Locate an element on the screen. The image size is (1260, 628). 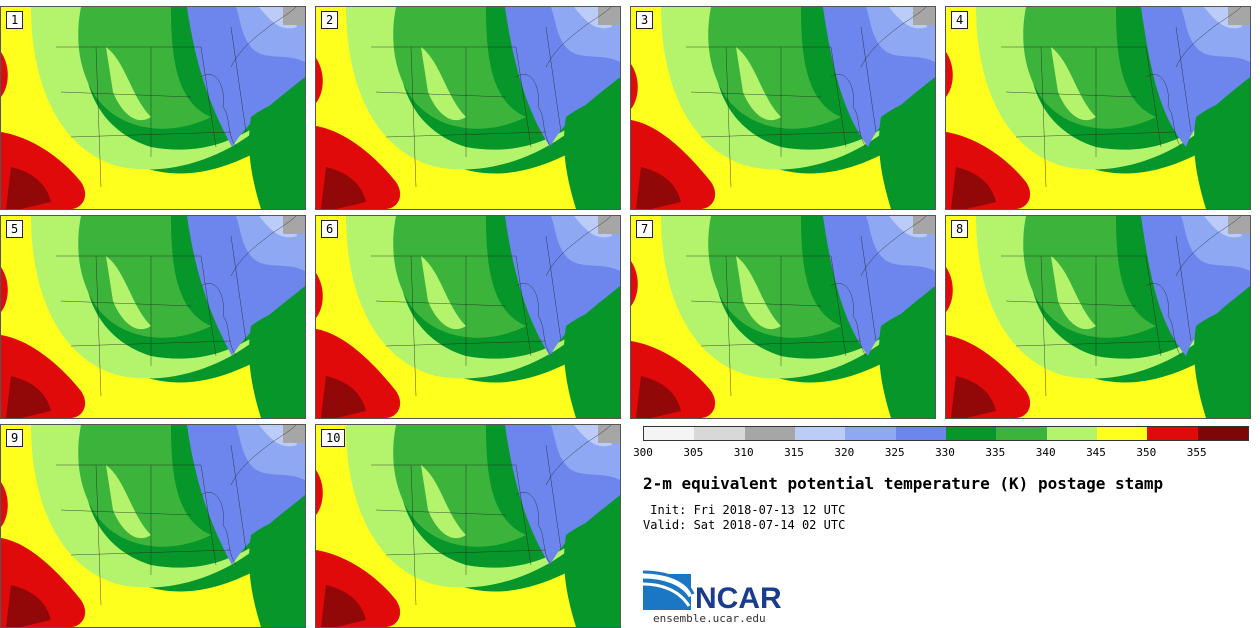
website-link: ensemble.ucar.edu is located at coordinates (709, 618).